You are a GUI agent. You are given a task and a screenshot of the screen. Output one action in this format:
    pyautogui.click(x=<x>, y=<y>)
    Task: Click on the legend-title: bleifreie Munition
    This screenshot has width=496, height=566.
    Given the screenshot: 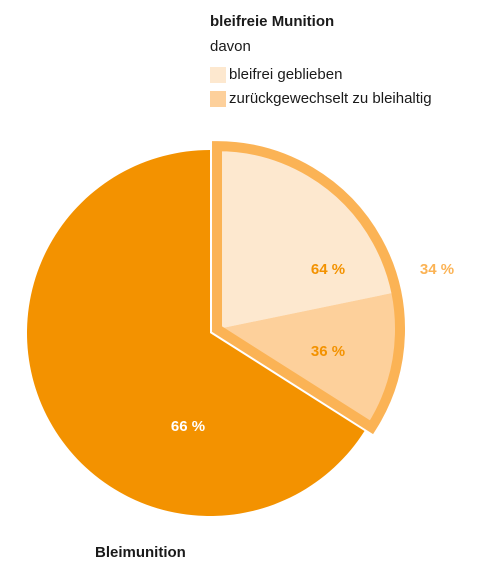 What is the action you would take?
    pyautogui.click(x=272, y=21)
    